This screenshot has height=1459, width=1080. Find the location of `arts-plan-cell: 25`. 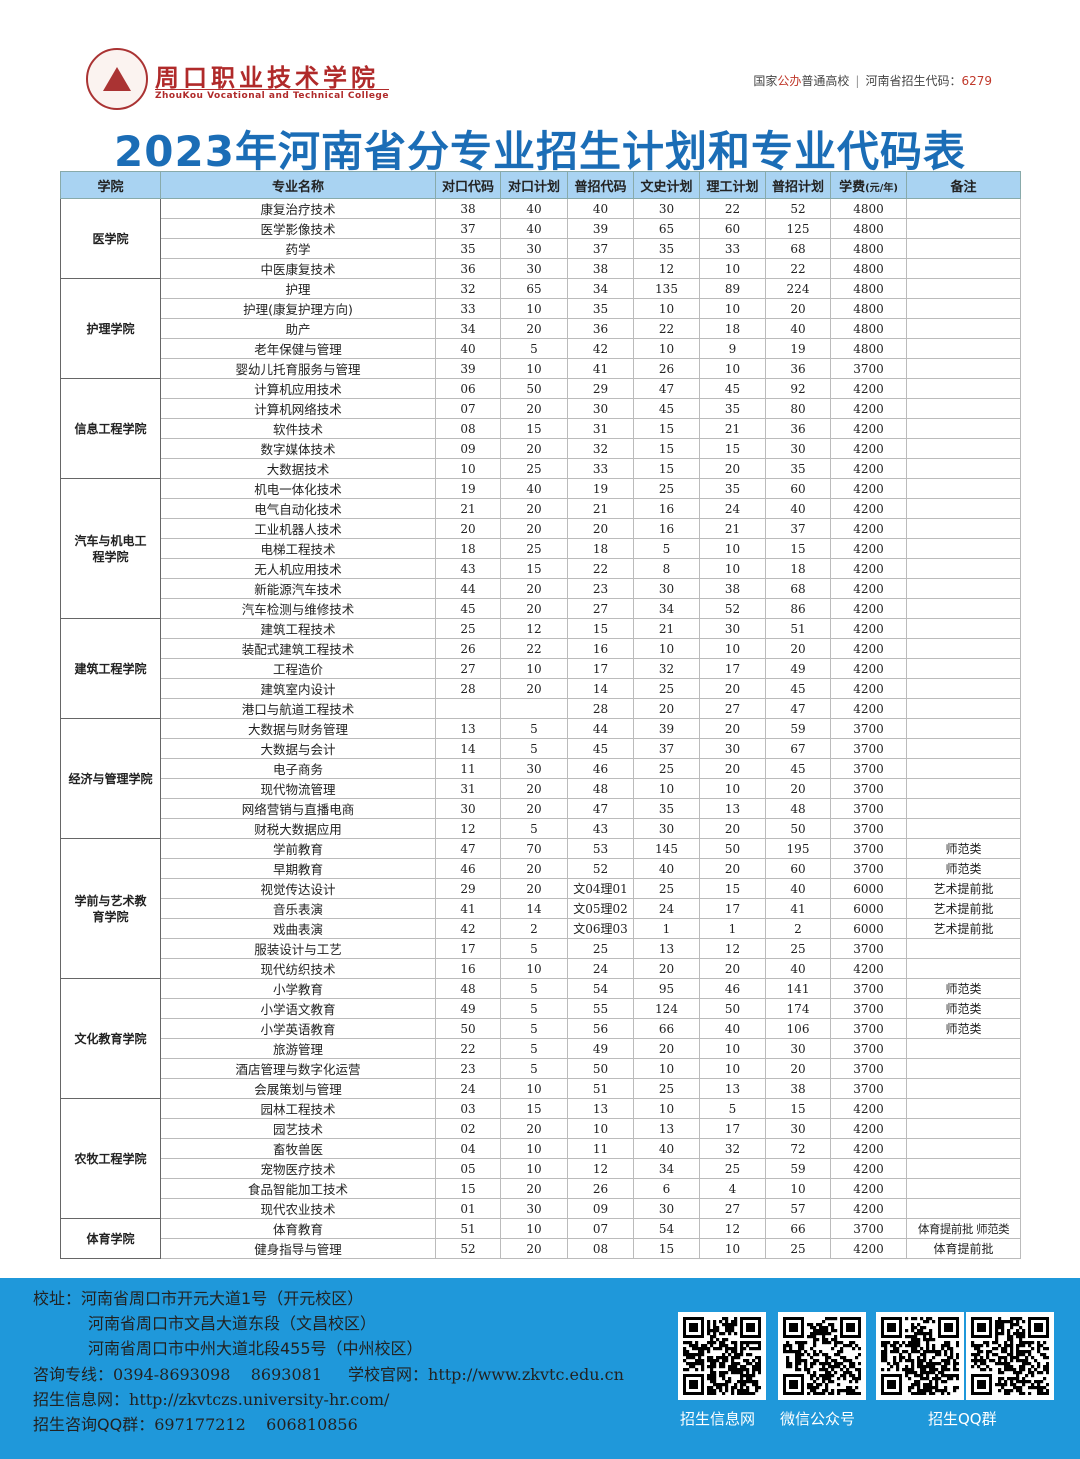

arts-plan-cell: 25 is located at coordinates (666, 768).